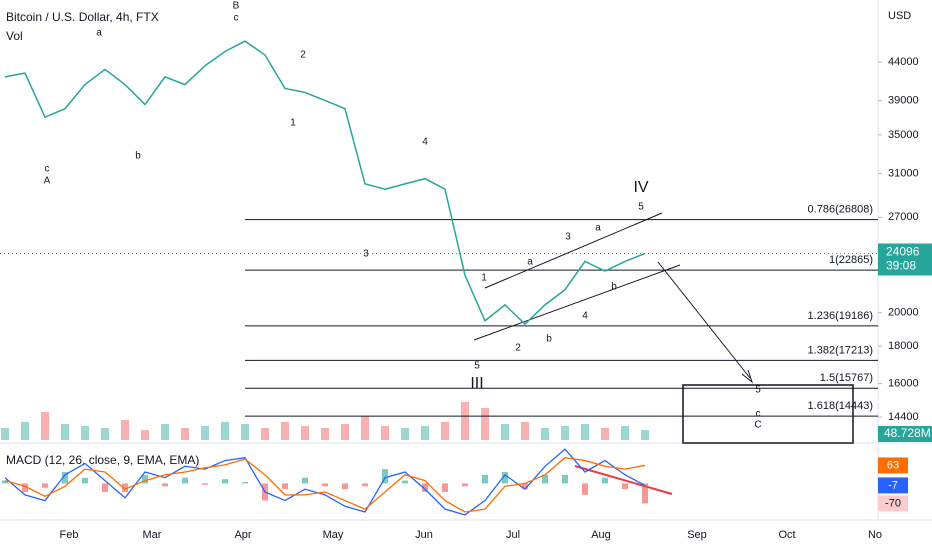  Describe the element at coordinates (152, 535) in the screenshot. I see `x-tick-label: Mar` at that location.